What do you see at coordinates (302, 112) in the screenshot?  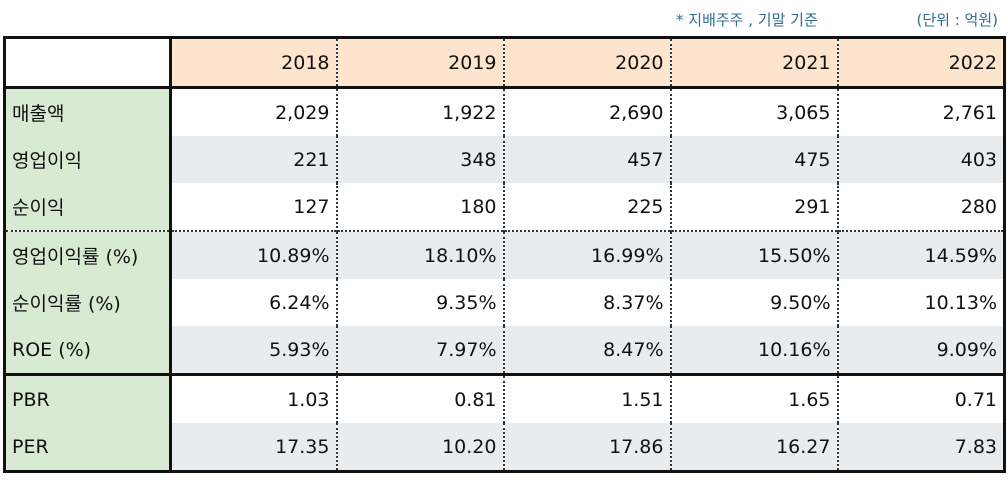 I see `table-cell: 2,029` at bounding box center [302, 112].